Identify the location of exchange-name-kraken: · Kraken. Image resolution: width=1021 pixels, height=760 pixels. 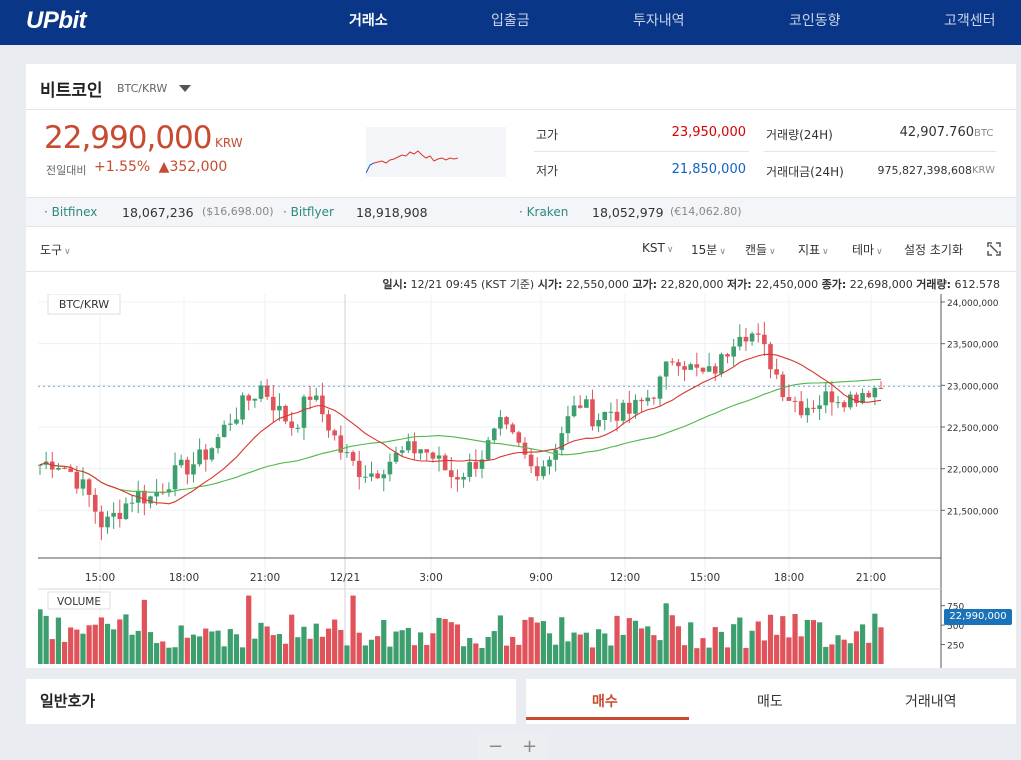
(544, 212).